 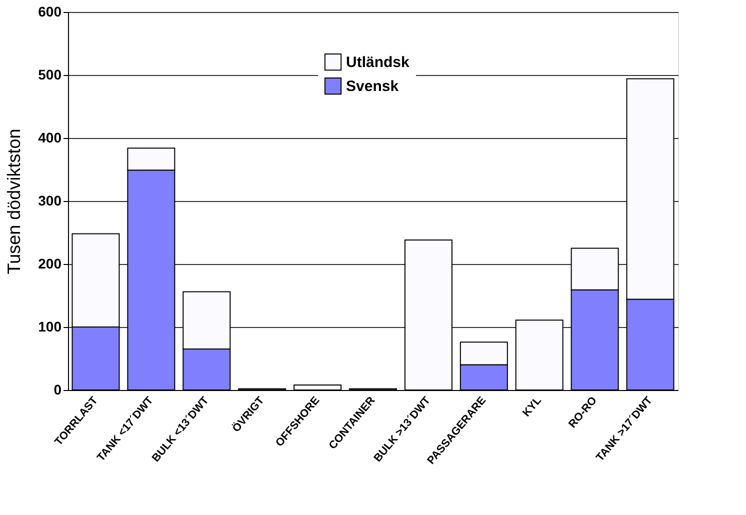 I want to click on y-tick-label: 300, so click(x=50, y=200).